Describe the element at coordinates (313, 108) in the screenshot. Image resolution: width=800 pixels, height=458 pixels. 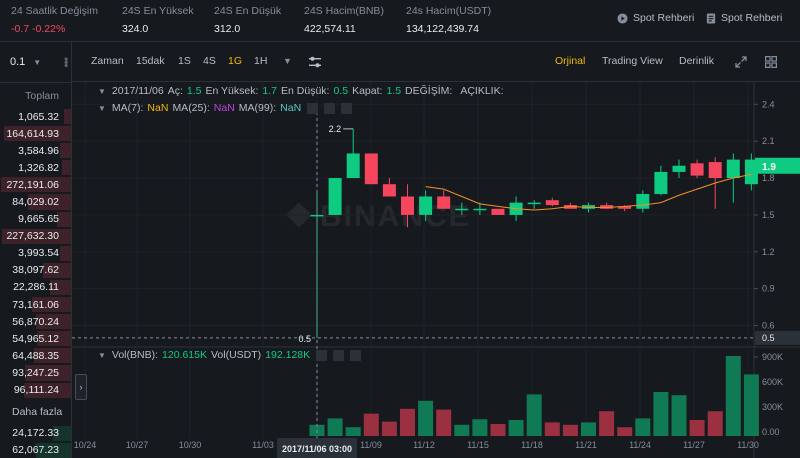
I see `ma-visibility-toggle` at that location.